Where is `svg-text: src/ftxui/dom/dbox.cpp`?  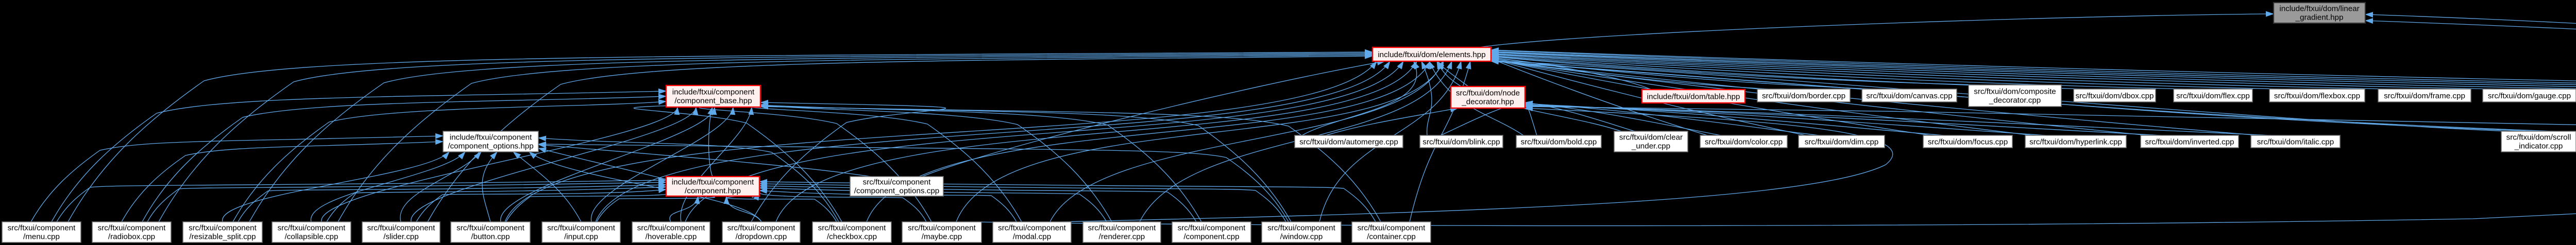 svg-text: src/ftxui/dom/dbox.cpp is located at coordinates (2115, 96).